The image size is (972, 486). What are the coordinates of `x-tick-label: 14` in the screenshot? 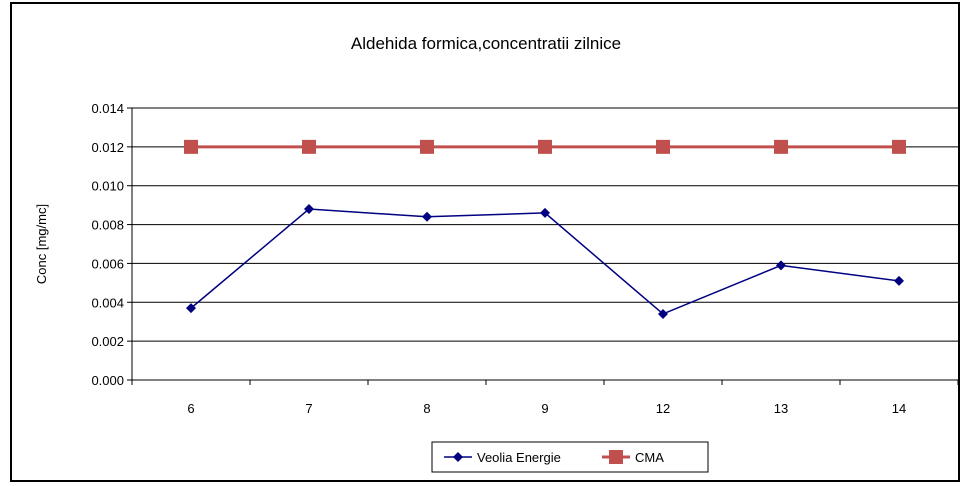 It's located at (899, 408).